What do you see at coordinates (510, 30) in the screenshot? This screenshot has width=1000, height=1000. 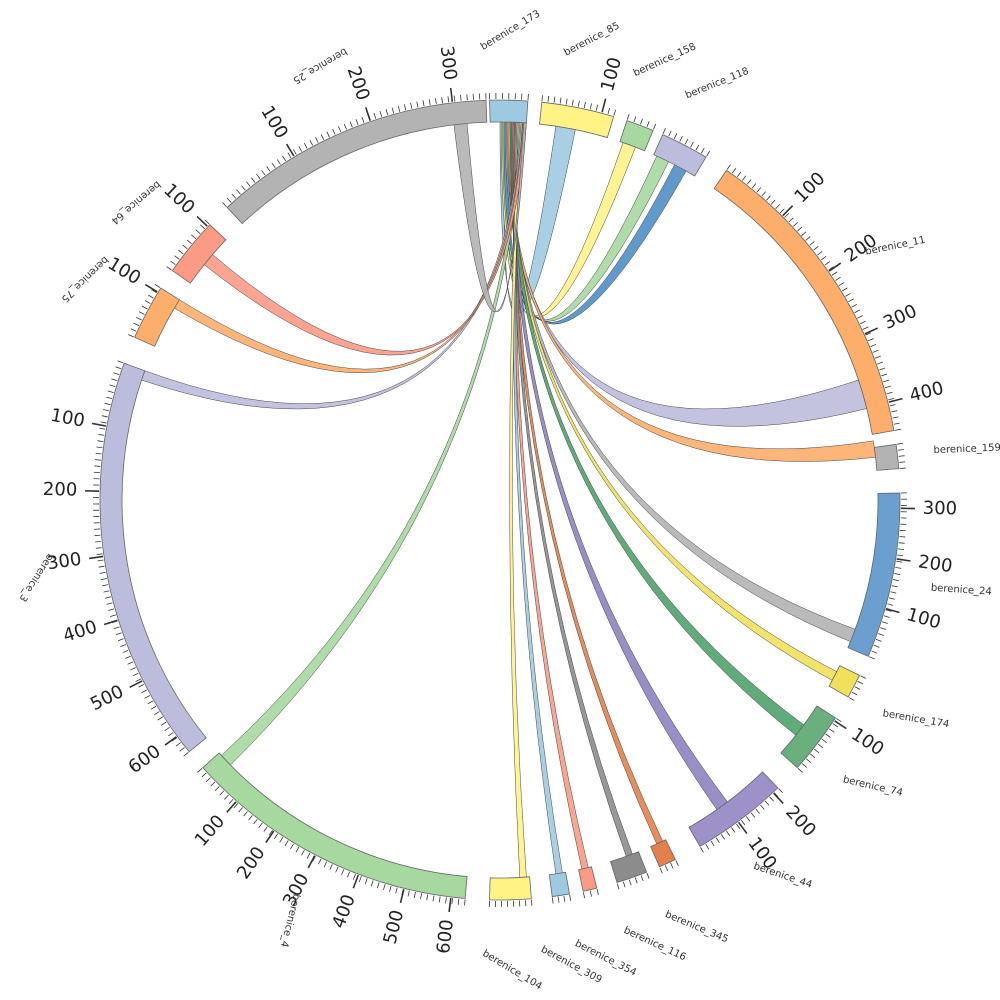 I see `segment-label-b173: berenice_173` at bounding box center [510, 30].